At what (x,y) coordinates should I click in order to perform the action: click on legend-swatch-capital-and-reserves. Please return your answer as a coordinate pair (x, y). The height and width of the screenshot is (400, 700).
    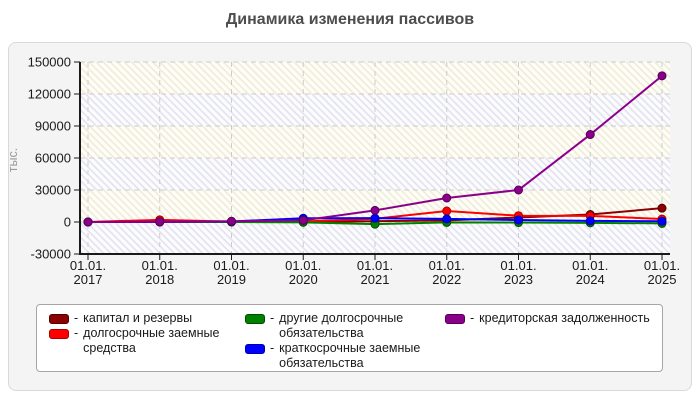
    Looking at the image, I should click on (59, 319).